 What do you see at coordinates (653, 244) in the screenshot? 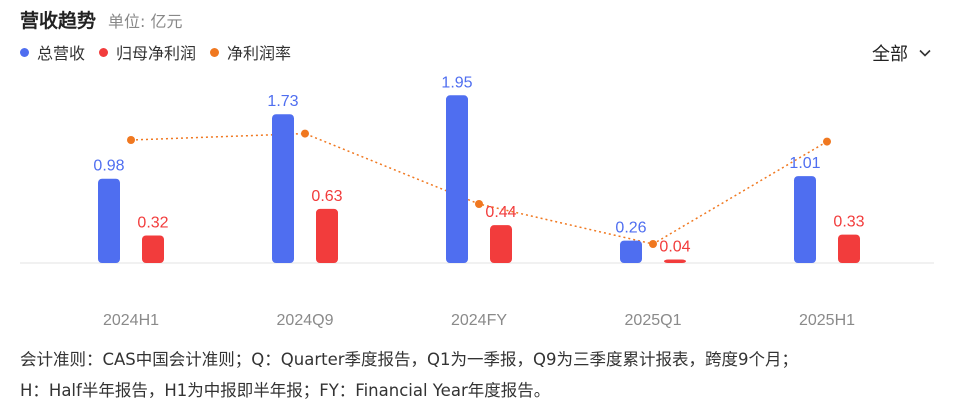
I see `margin-point-2025q1` at bounding box center [653, 244].